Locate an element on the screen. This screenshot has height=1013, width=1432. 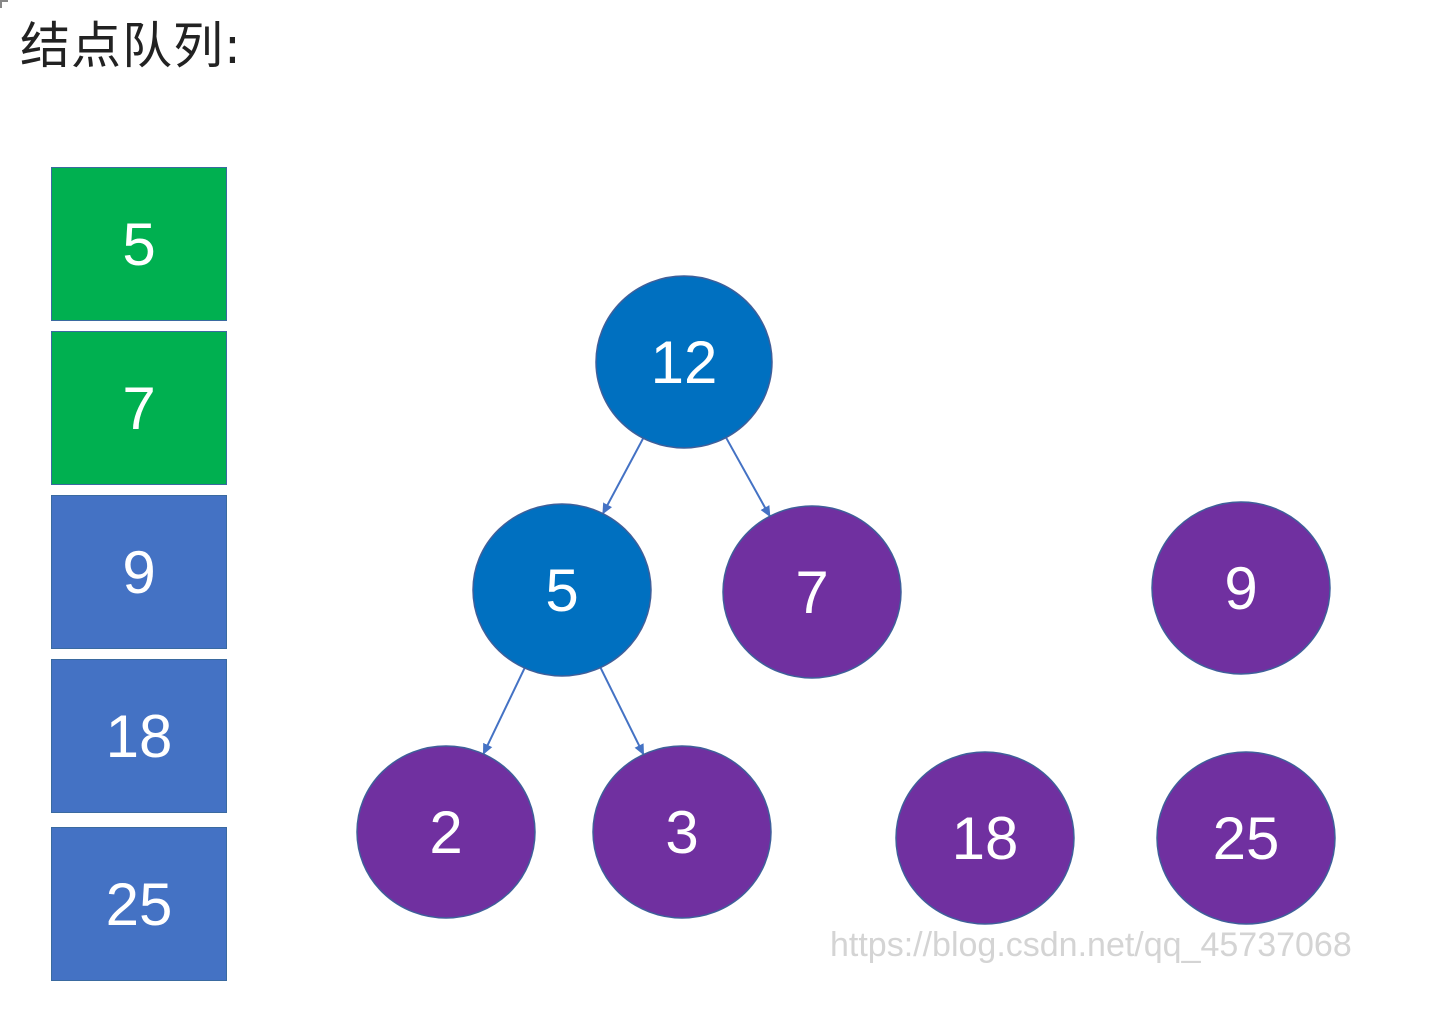
node-label: 25 is located at coordinates (1246, 838).